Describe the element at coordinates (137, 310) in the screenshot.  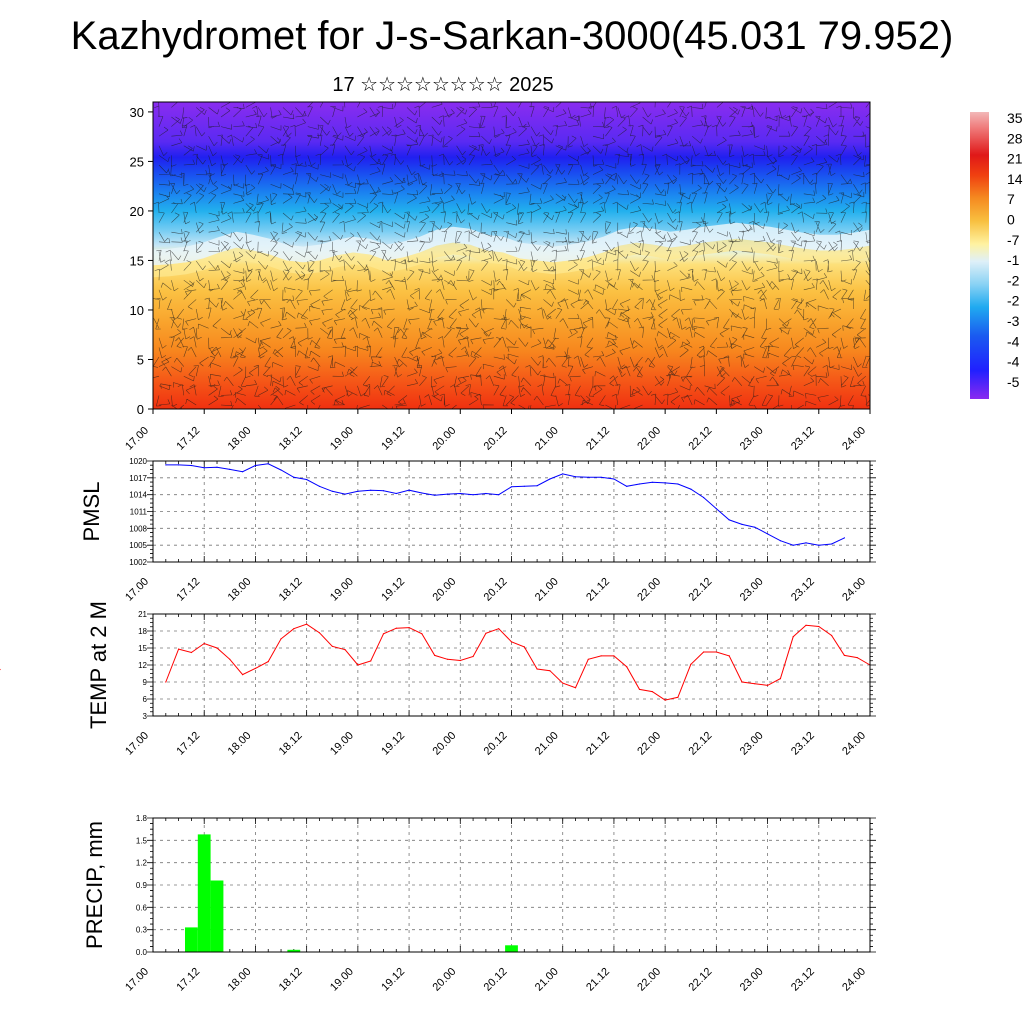
I see `heat-ytick-label: 10` at that location.